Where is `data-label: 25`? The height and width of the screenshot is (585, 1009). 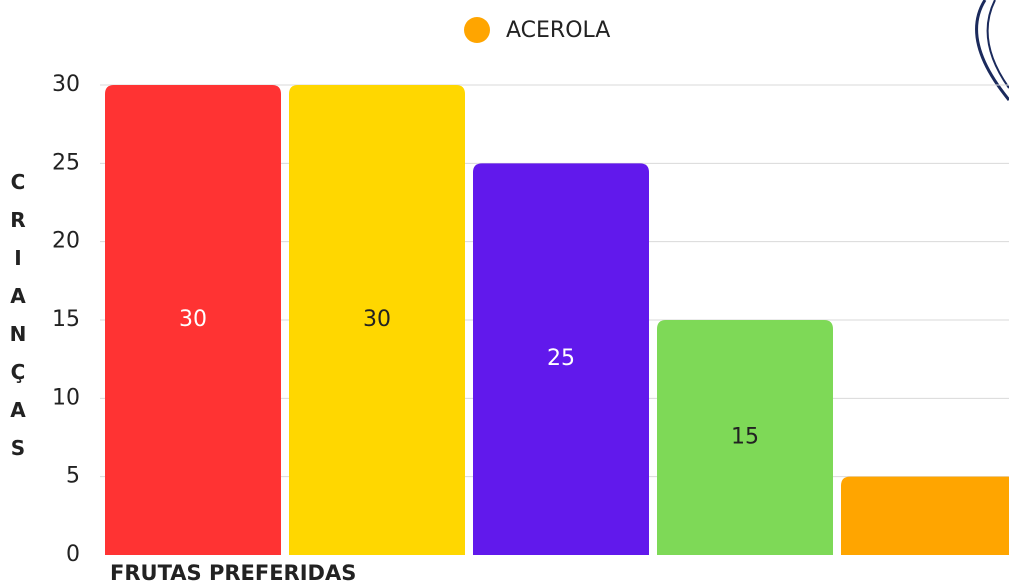
data-label: 25 is located at coordinates (561, 358).